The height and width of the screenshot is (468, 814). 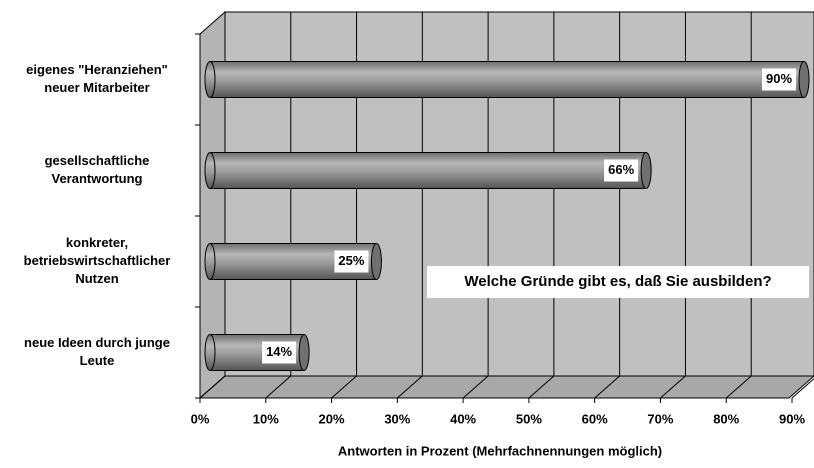 I want to click on y-tick-label: Verantwortung, so click(x=96, y=178).